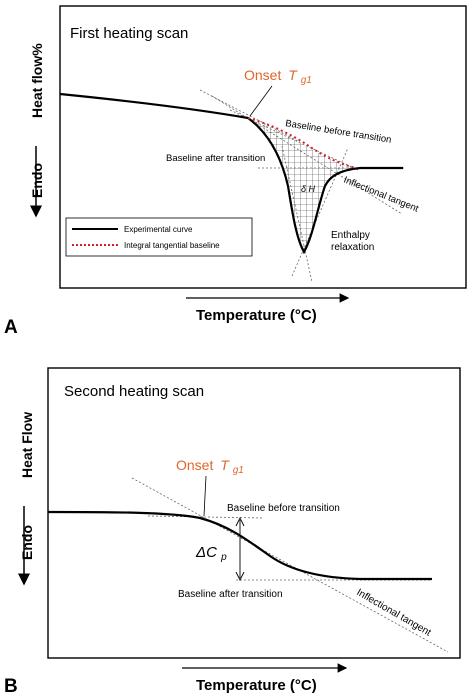 The image size is (474, 696). Describe the element at coordinates (210, 466) in the screenshot. I see `panel-b-onset-label: Onset T g1` at that location.